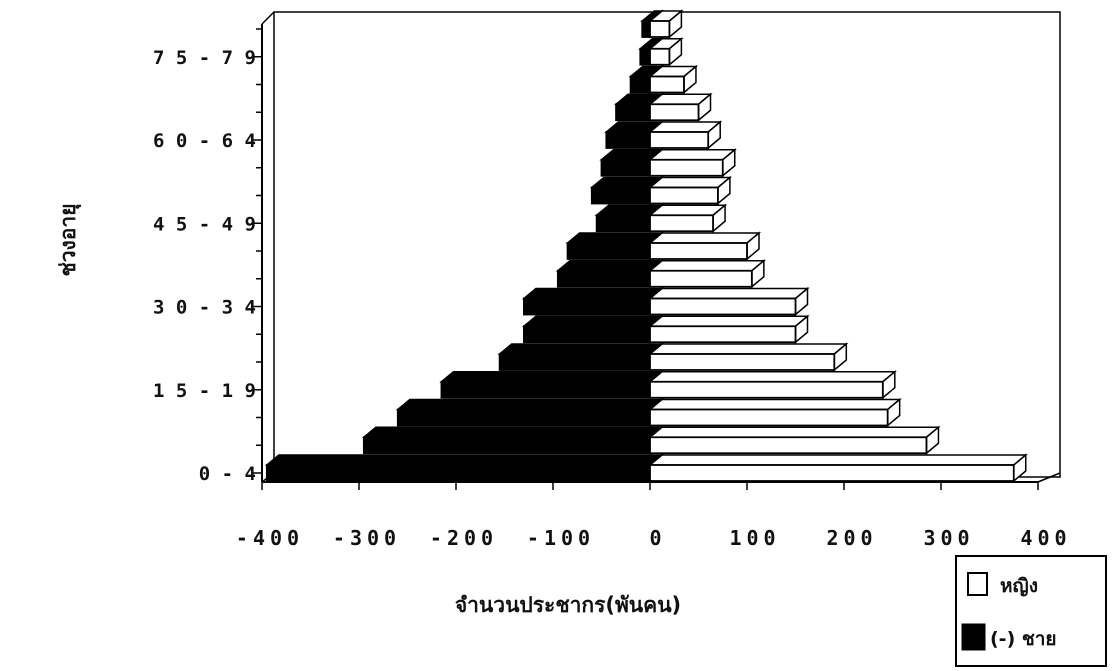 The image size is (1113, 671). Describe the element at coordinates (270, 538) in the screenshot. I see `x-tick-label: -400` at that location.